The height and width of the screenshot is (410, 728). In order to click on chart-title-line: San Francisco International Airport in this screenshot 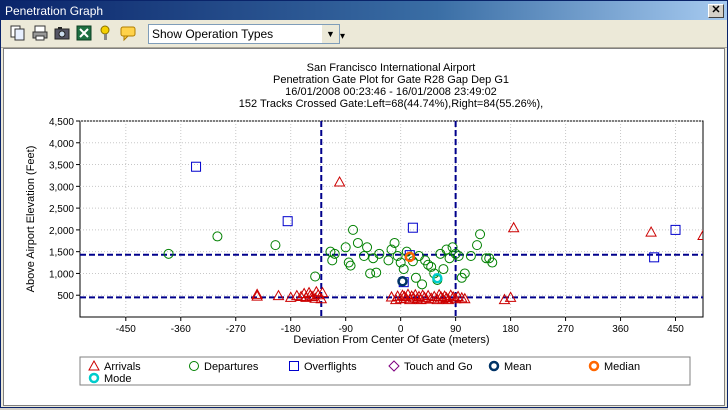, I will do `click(391, 68)`.